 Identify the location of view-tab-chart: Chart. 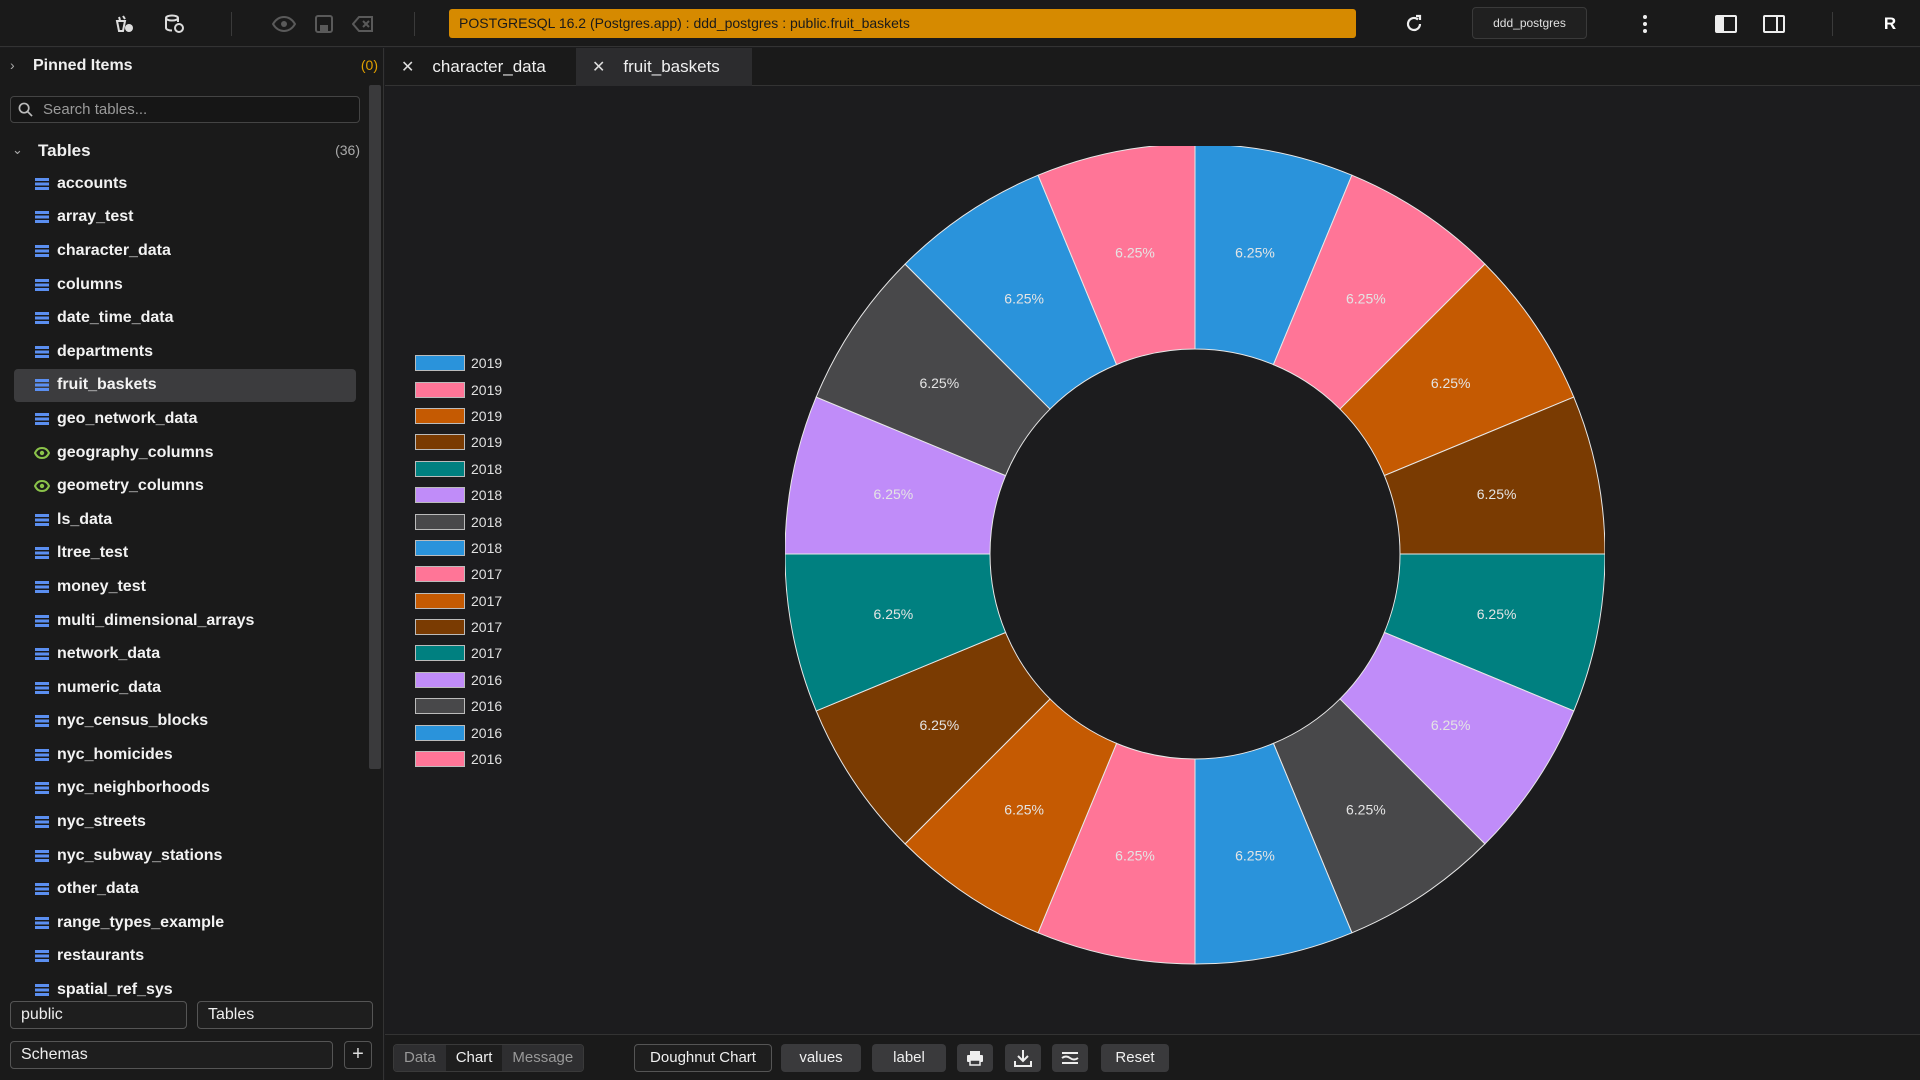
(474, 1058).